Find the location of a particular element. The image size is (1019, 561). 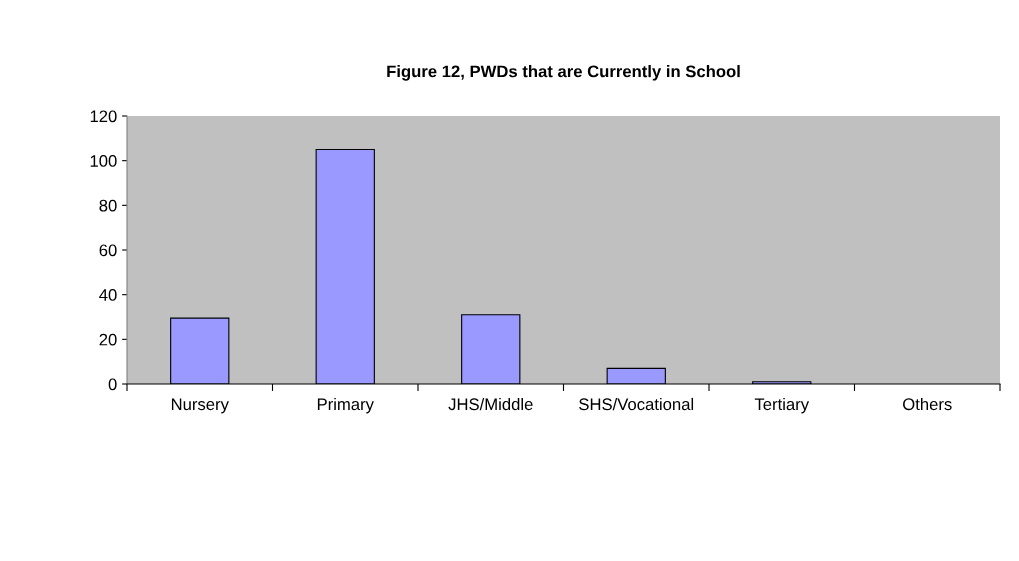

x-tick-label: JHS/Middle is located at coordinates (490, 404).